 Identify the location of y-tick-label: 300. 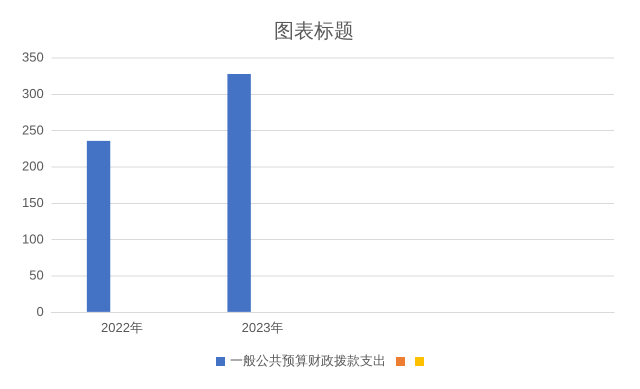
(33, 93).